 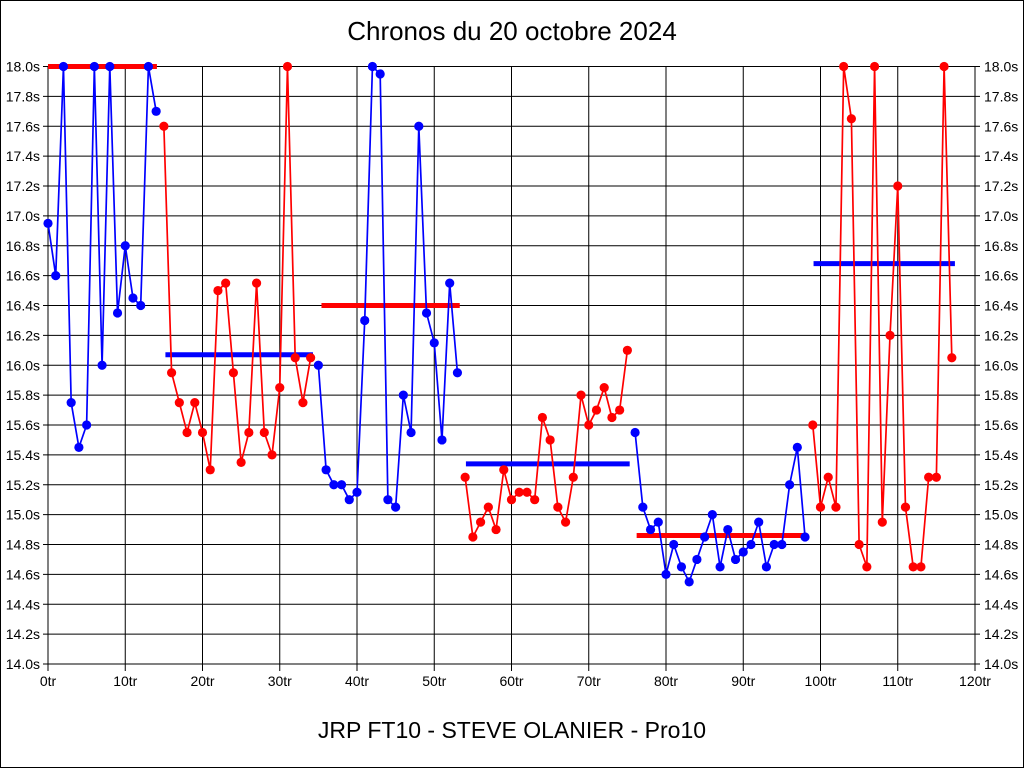 I want to click on y-tick-label-left: 14.2s, so click(x=23, y=634).